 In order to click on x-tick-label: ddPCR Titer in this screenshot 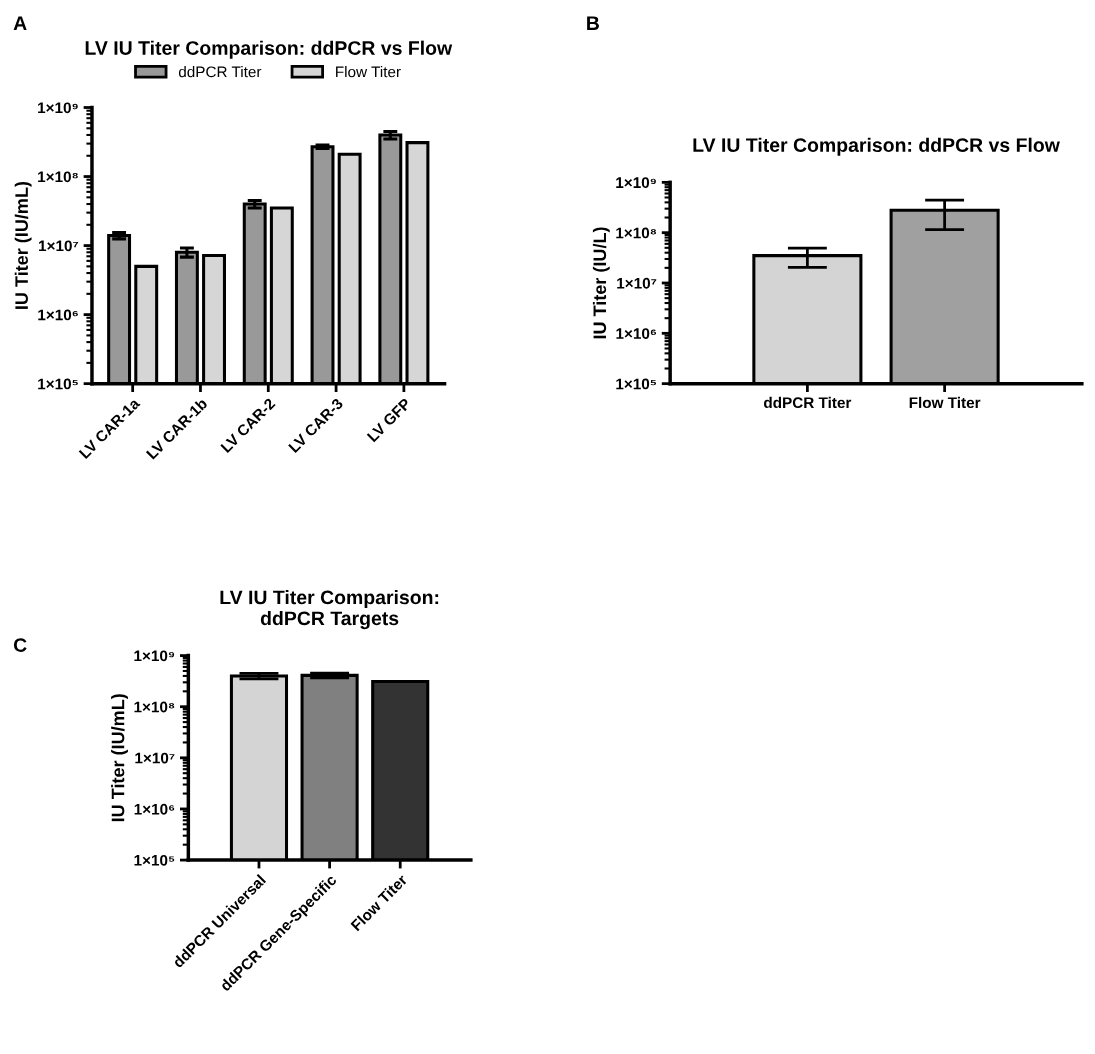, I will do `click(808, 402)`.